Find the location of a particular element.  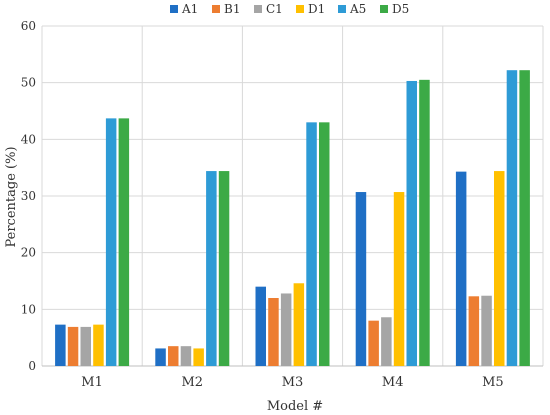

y-tick-label: 0 is located at coordinates (32, 366).